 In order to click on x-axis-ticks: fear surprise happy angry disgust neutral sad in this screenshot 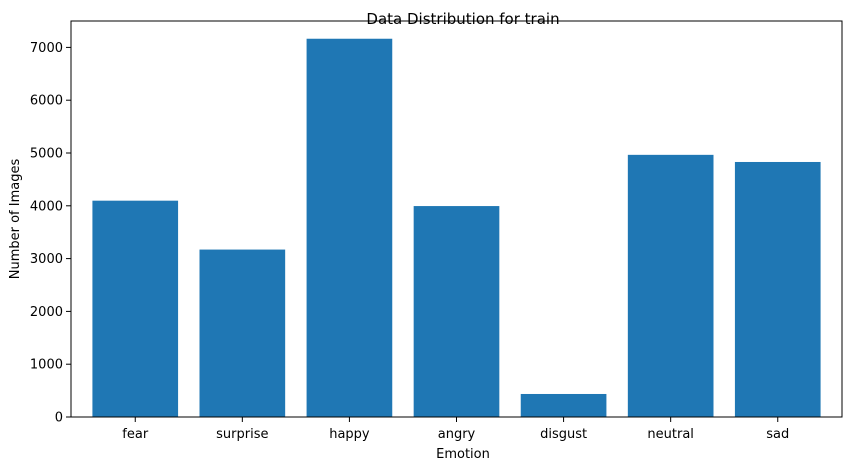, I will do `click(455, 429)`.